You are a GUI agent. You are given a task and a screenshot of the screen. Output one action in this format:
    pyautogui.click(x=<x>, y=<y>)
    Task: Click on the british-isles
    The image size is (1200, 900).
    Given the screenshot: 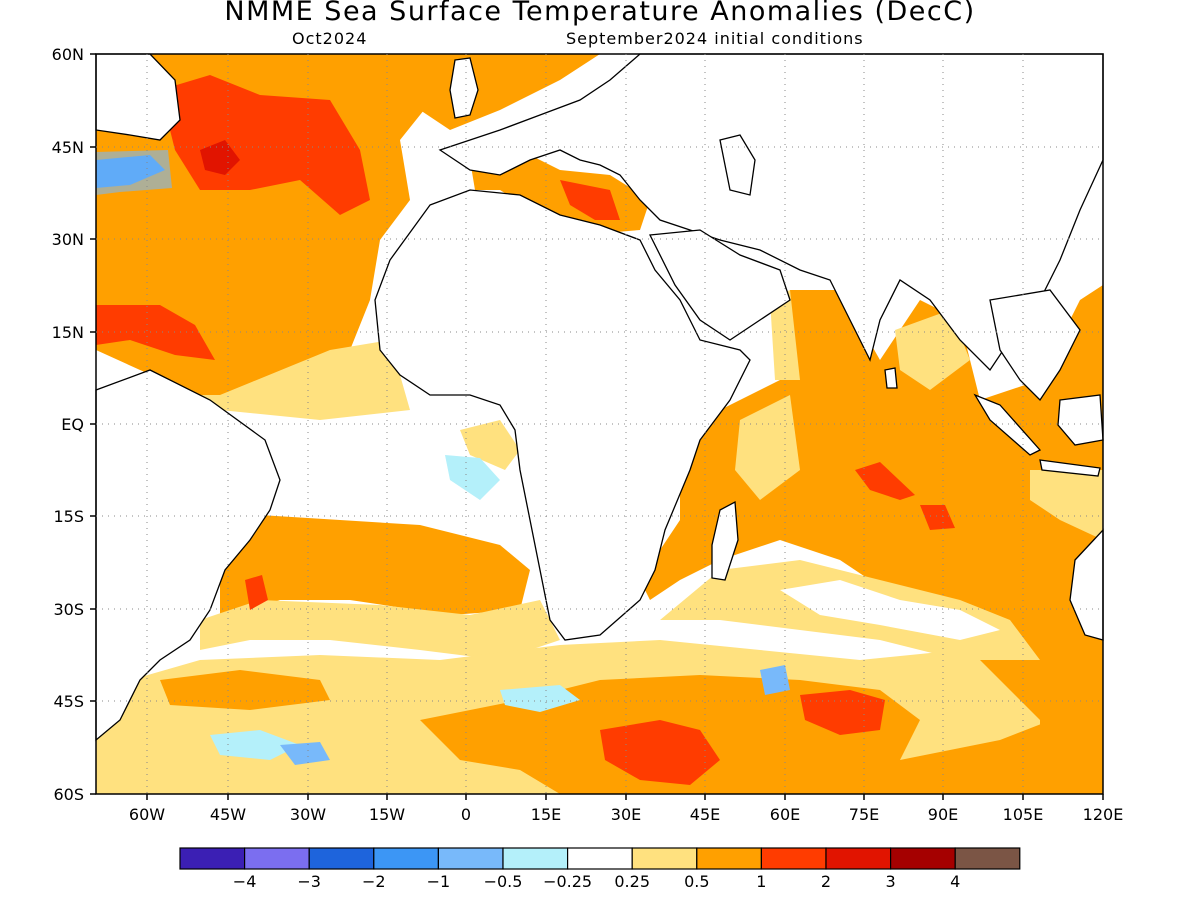 What is the action you would take?
    pyautogui.click(x=464, y=88)
    